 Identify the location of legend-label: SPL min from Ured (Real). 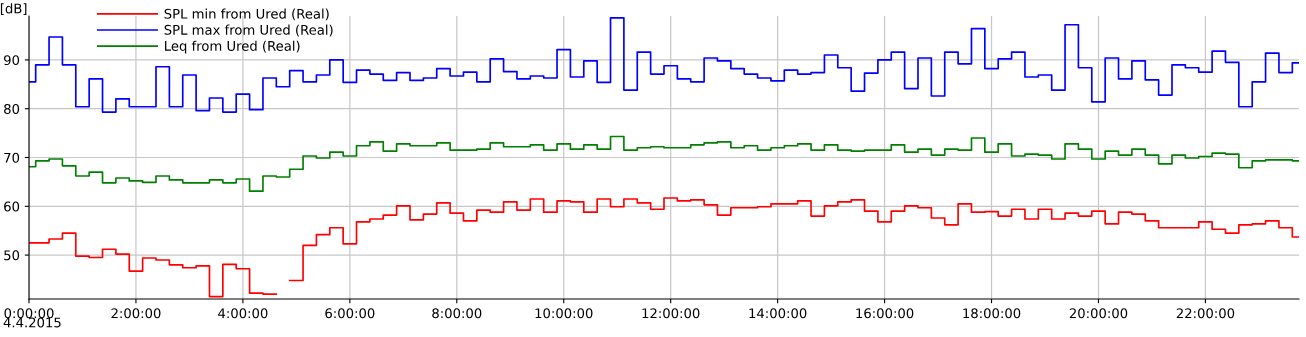
(246, 14).